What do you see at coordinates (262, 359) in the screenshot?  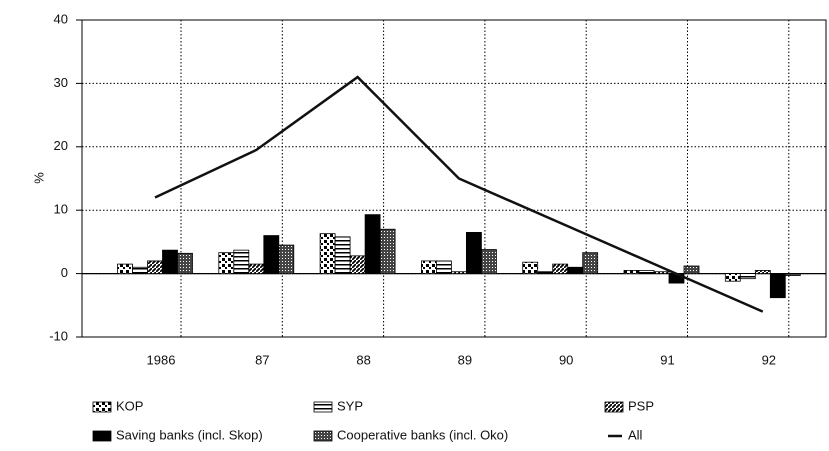 I see `x-tick-label: 87` at bounding box center [262, 359].